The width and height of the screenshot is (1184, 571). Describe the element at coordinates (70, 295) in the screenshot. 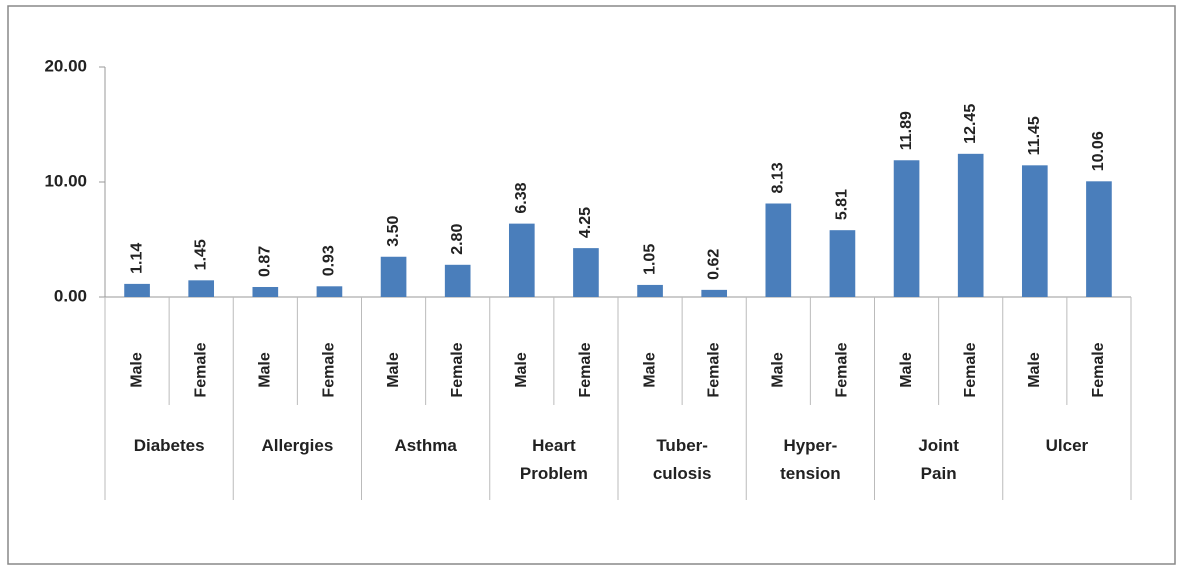

I see `y-tick-label: 0.00` at that location.